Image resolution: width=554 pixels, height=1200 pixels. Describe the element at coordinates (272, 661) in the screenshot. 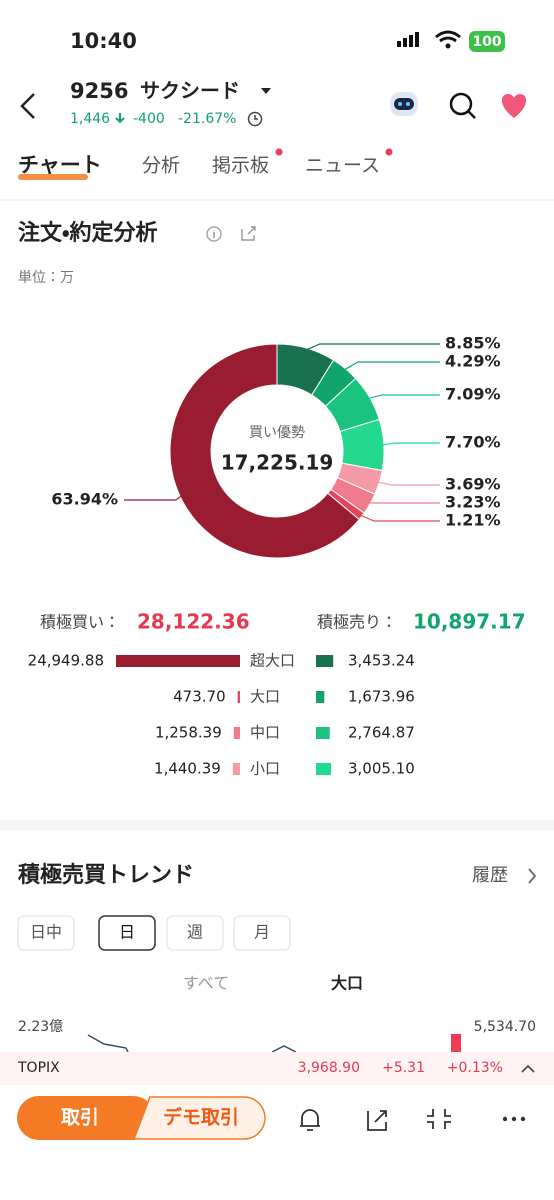

I see `category-label: 超大口` at that location.